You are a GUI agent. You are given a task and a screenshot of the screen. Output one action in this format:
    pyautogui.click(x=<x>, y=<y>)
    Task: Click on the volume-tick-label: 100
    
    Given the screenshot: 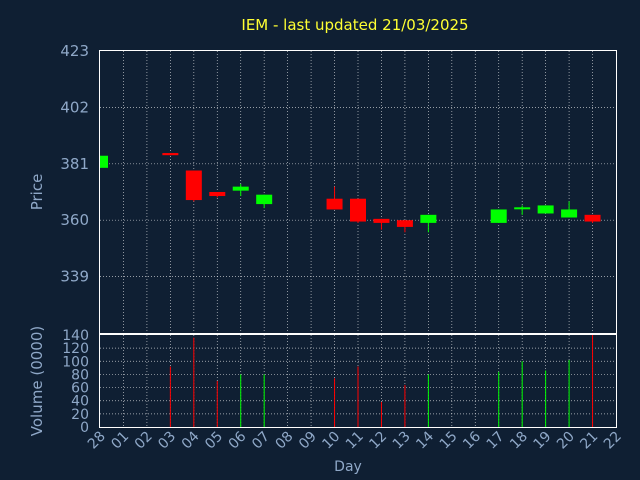 What is the action you would take?
    pyautogui.click(x=75, y=362)
    